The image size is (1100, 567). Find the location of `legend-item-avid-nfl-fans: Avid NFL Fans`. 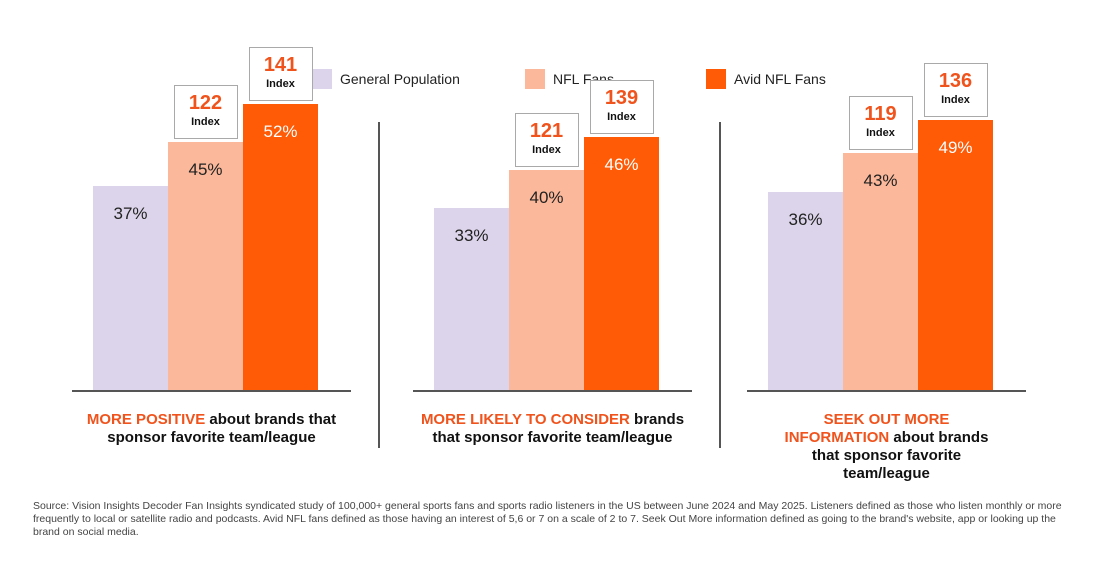

legend-item-avid-nfl-fans: Avid NFL Fans is located at coordinates (766, 79).